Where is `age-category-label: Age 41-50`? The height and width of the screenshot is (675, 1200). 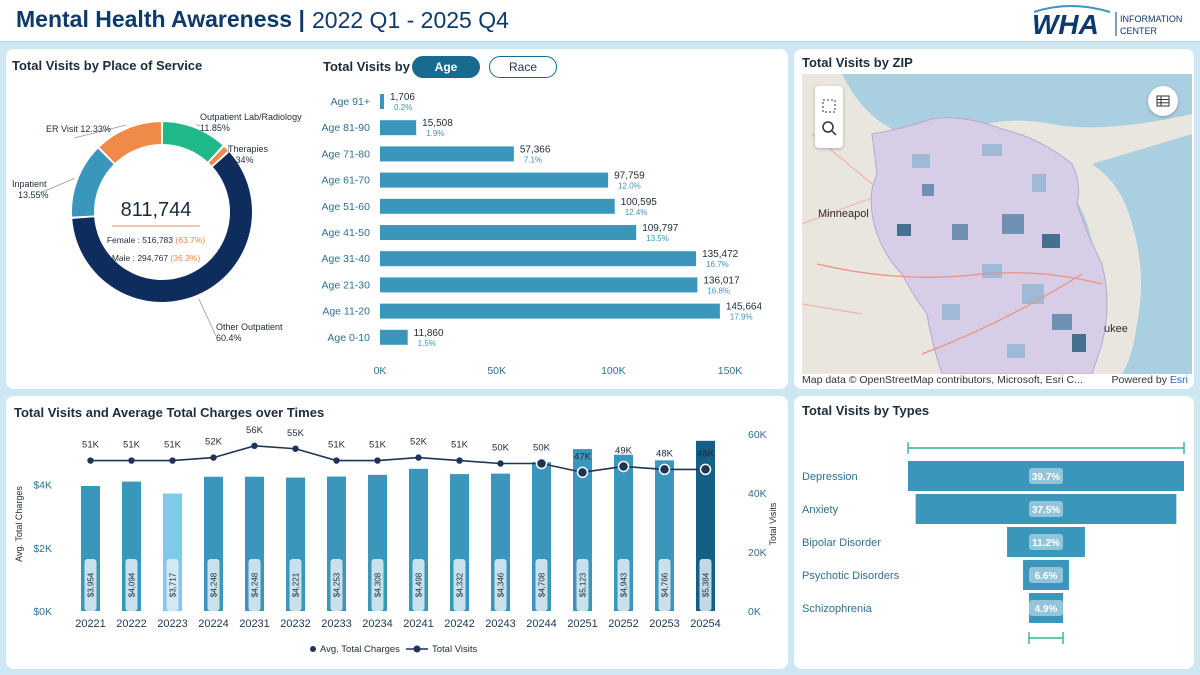
age-category-label: Age 41-50 is located at coordinates (346, 233).